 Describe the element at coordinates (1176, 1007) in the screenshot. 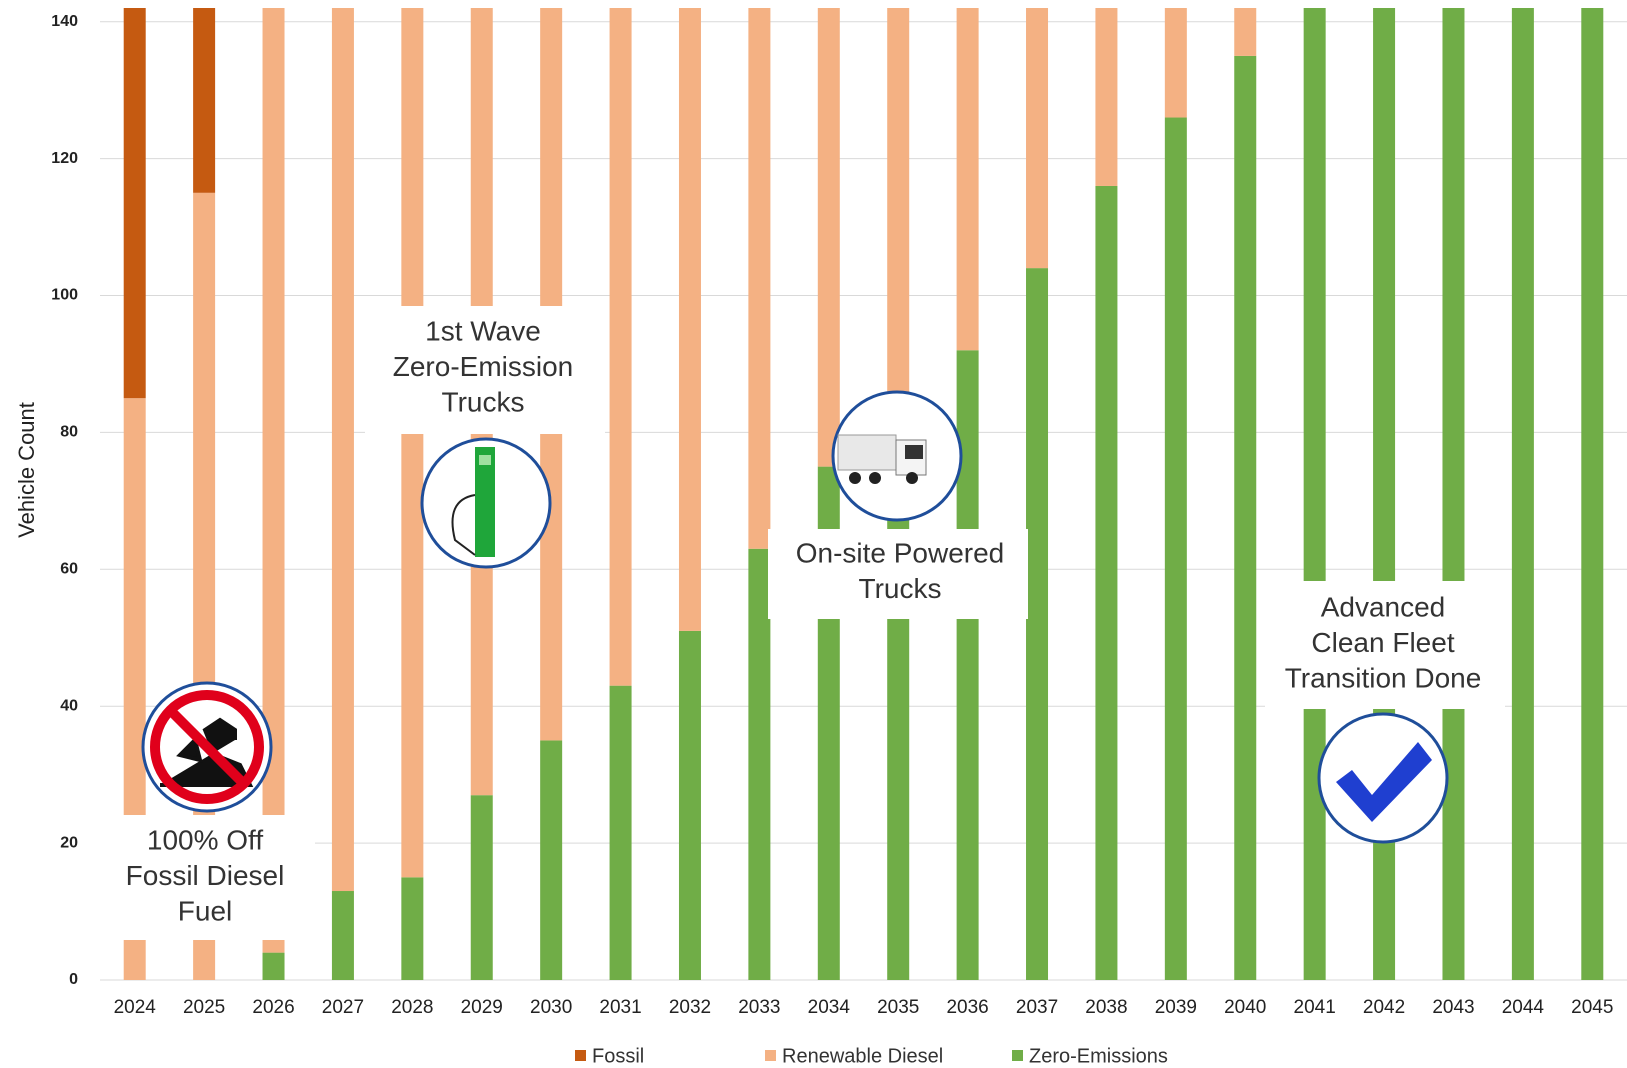

I see `x-tick-label: 2039` at that location.